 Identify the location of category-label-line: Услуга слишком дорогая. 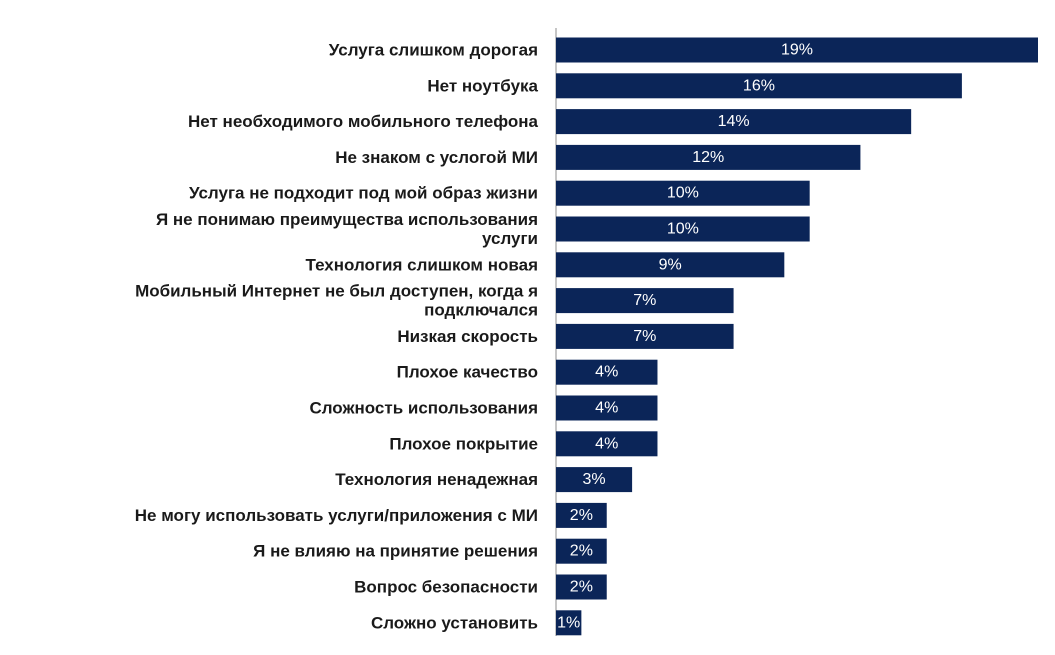
(433, 50).